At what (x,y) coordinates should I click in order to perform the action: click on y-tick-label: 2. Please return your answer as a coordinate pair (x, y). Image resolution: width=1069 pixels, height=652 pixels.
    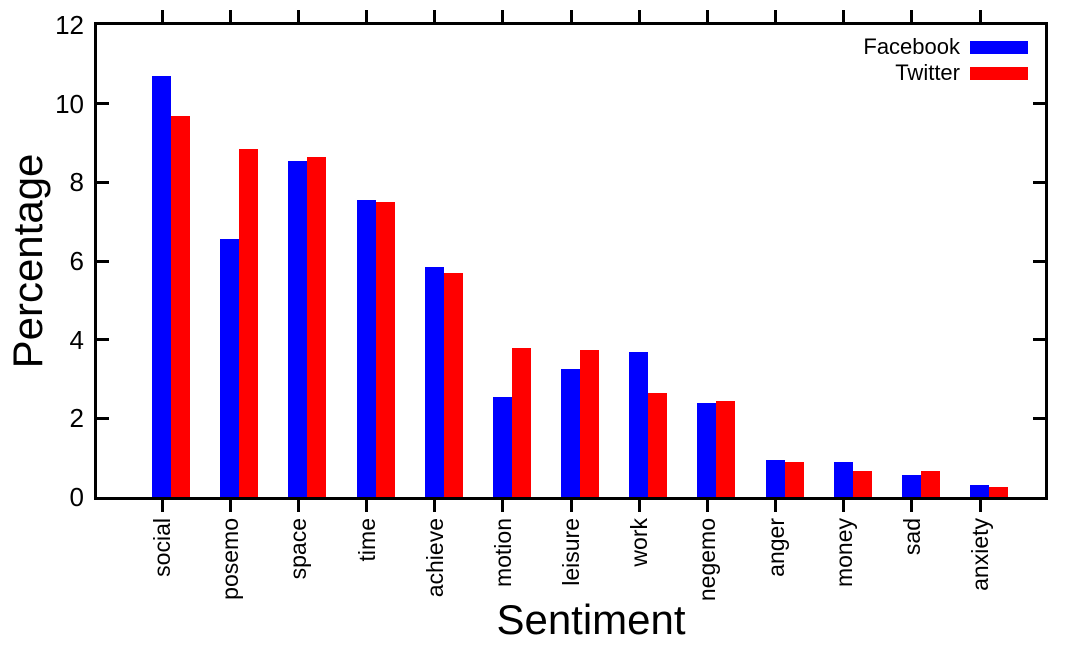
    Looking at the image, I should click on (76, 418).